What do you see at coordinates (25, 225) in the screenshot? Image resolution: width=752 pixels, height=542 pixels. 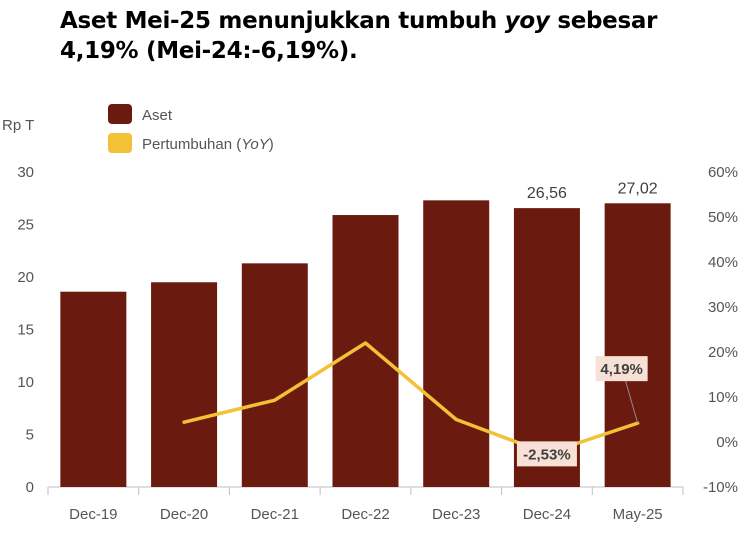 I see `y-left-tick-label: 25` at bounding box center [25, 225].